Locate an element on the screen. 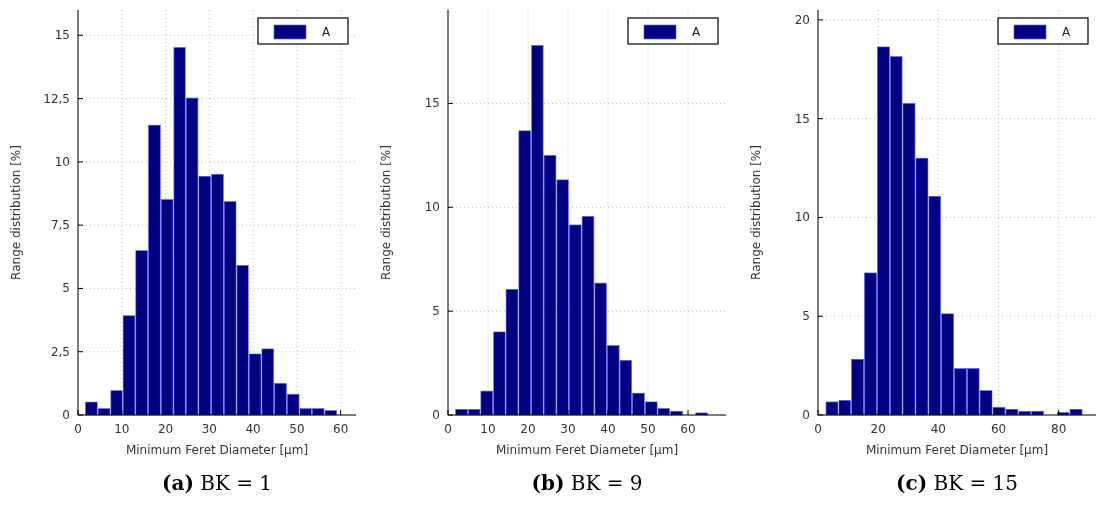  x-tick-label: 80 is located at coordinates (1059, 429).